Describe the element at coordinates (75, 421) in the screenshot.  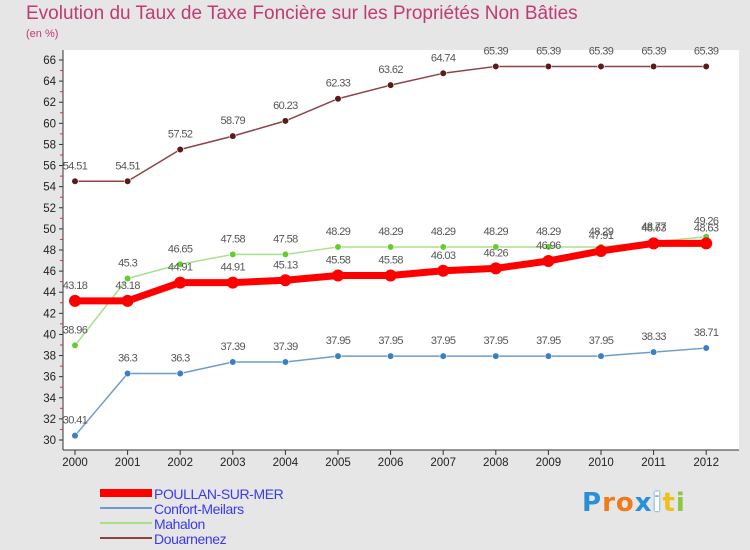
I see `data-label-confort-meilars: 30.41` at that location.